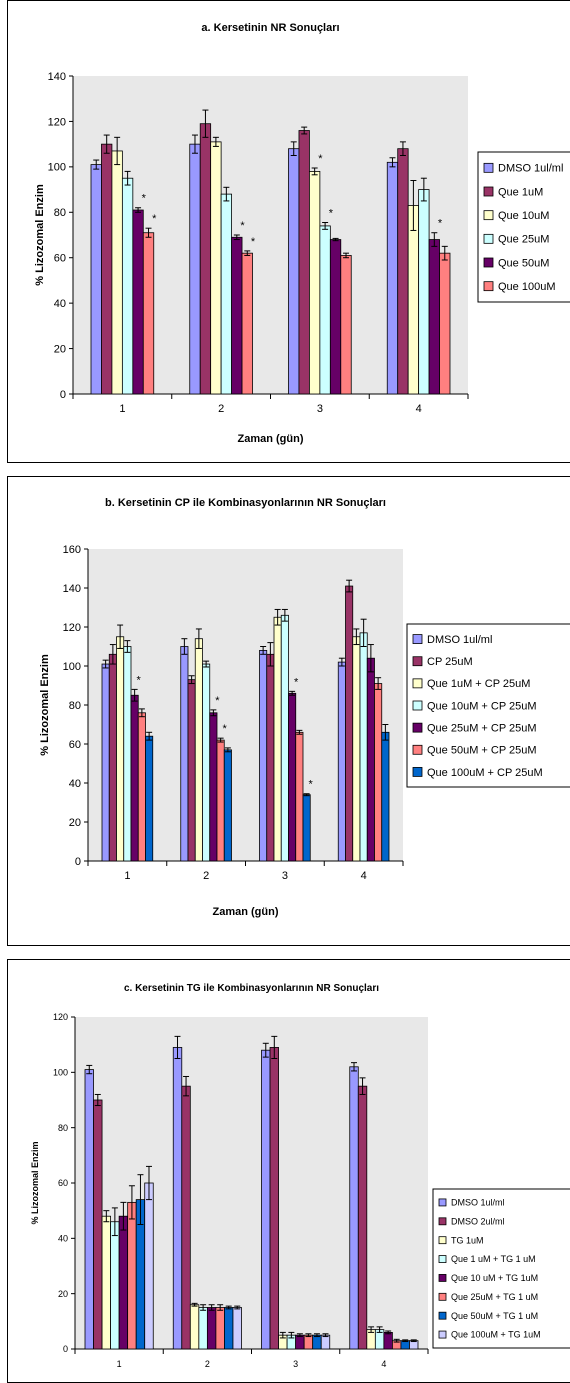 This screenshot has height=1383, width=570. I want to click on y-axis-label: % Lizozomal Enzim, so click(45, 705).